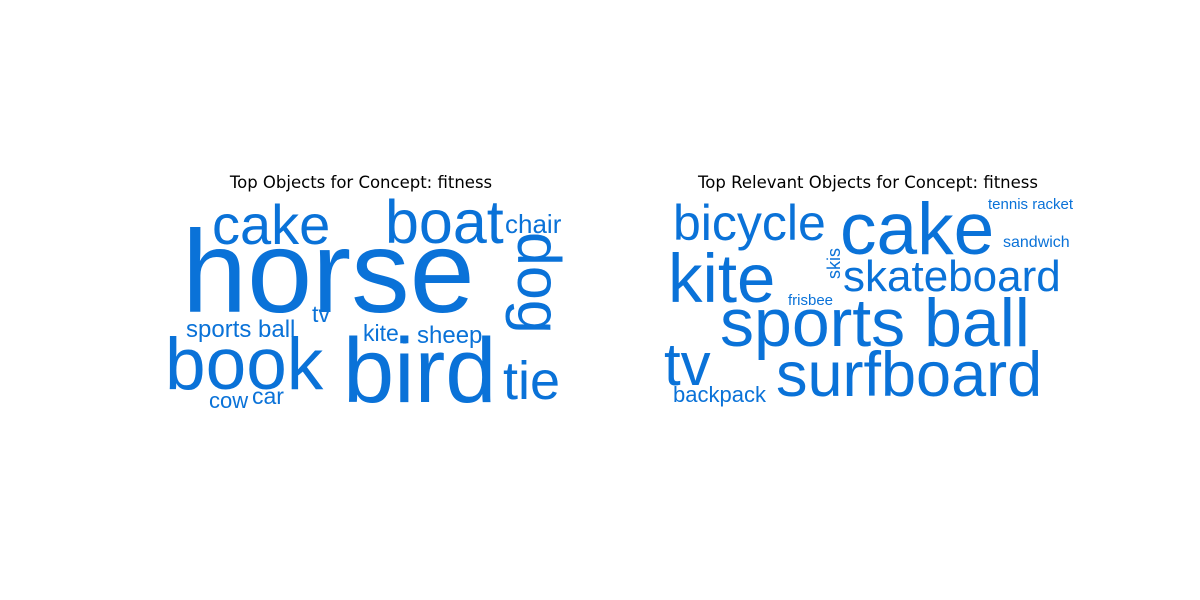  What do you see at coordinates (228, 400) in the screenshot?
I see `word-cow: cow` at bounding box center [228, 400].